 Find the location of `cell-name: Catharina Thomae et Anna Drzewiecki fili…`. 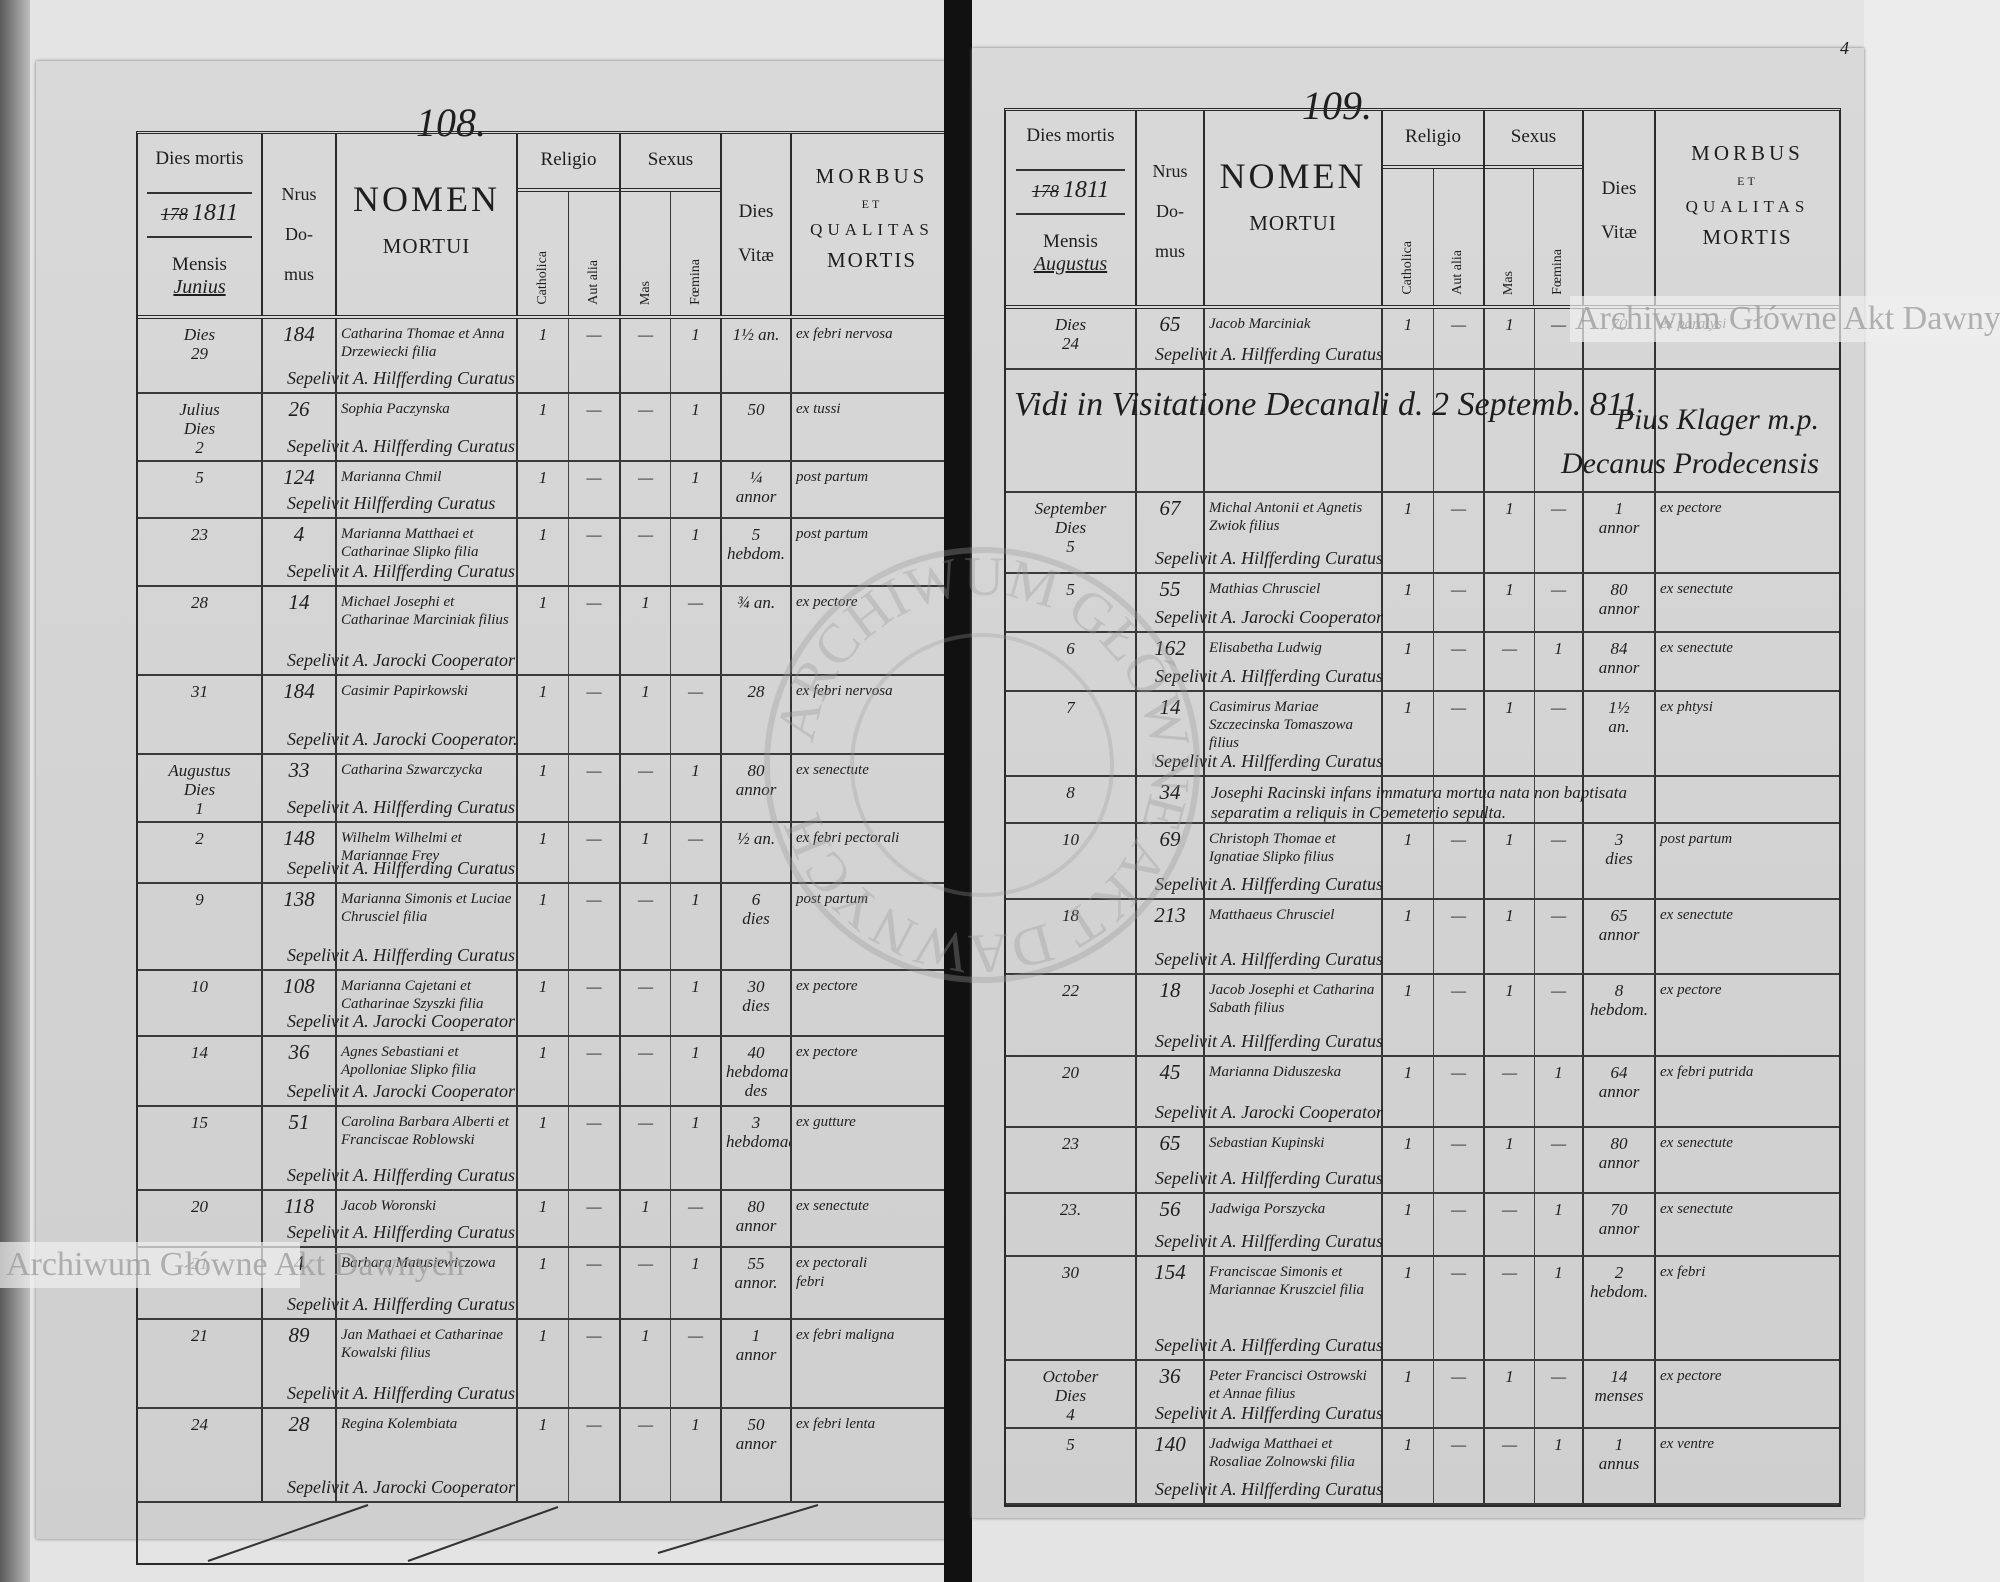

cell-name: Catharina Thomae et Anna Drzewiecki fili… is located at coordinates (427, 355).